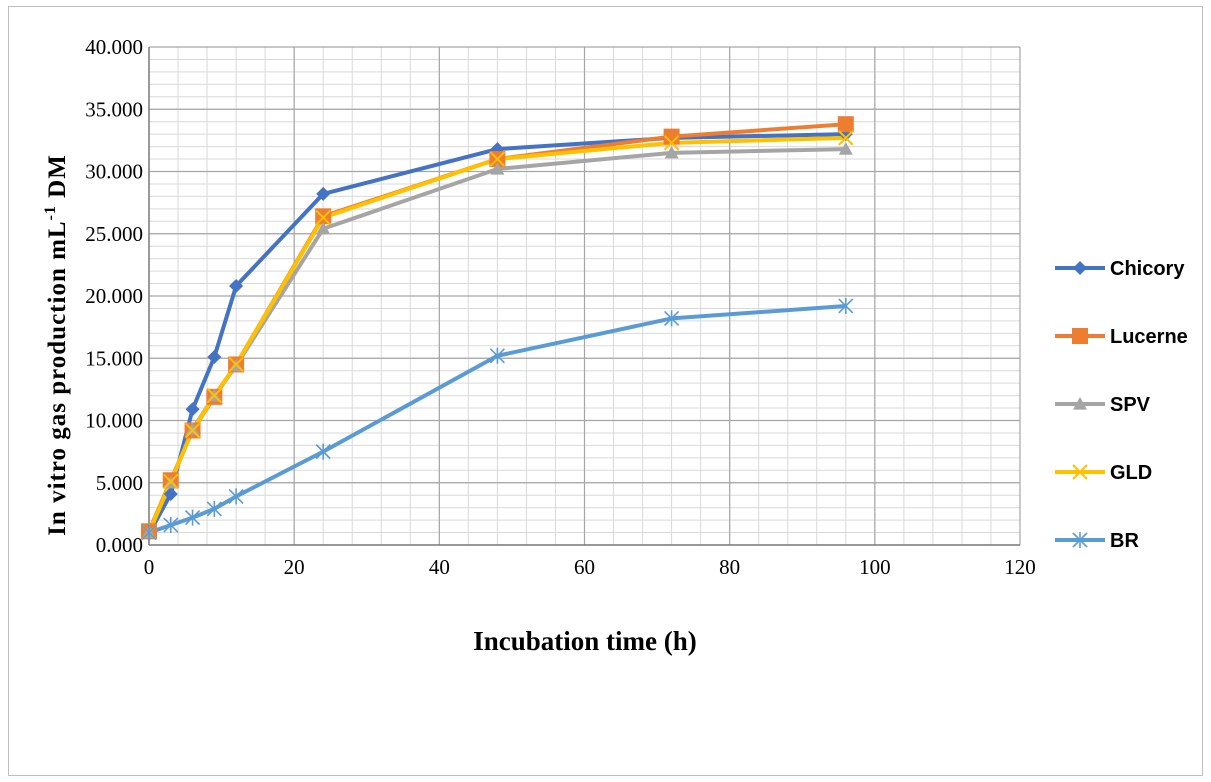 This screenshot has height=782, width=1211. I want to click on legend-label: Chicory, so click(1147, 269).